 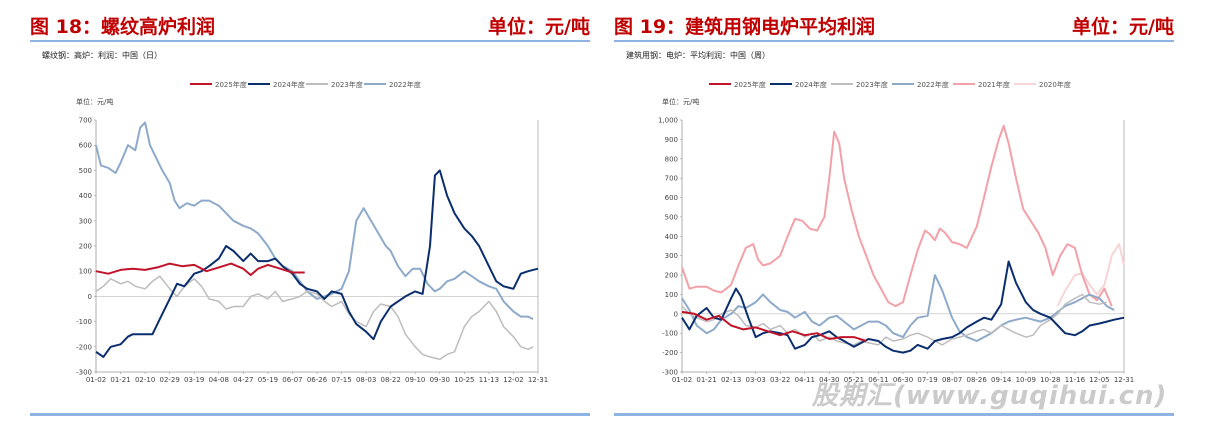 What do you see at coordinates (829, 380) in the screenshot?
I see `x-tick-label: 04-30` at bounding box center [829, 380].